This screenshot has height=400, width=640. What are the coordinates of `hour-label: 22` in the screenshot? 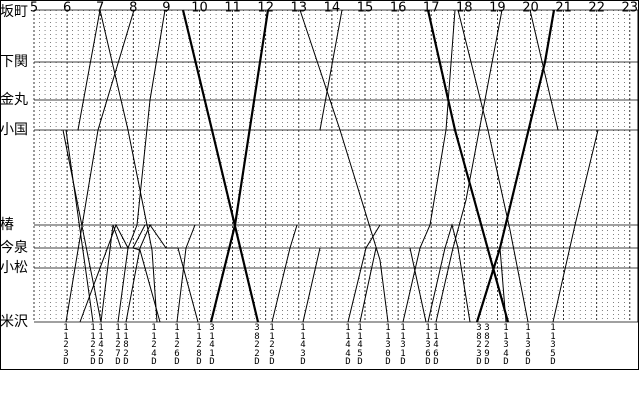 It's located at (596, 8).